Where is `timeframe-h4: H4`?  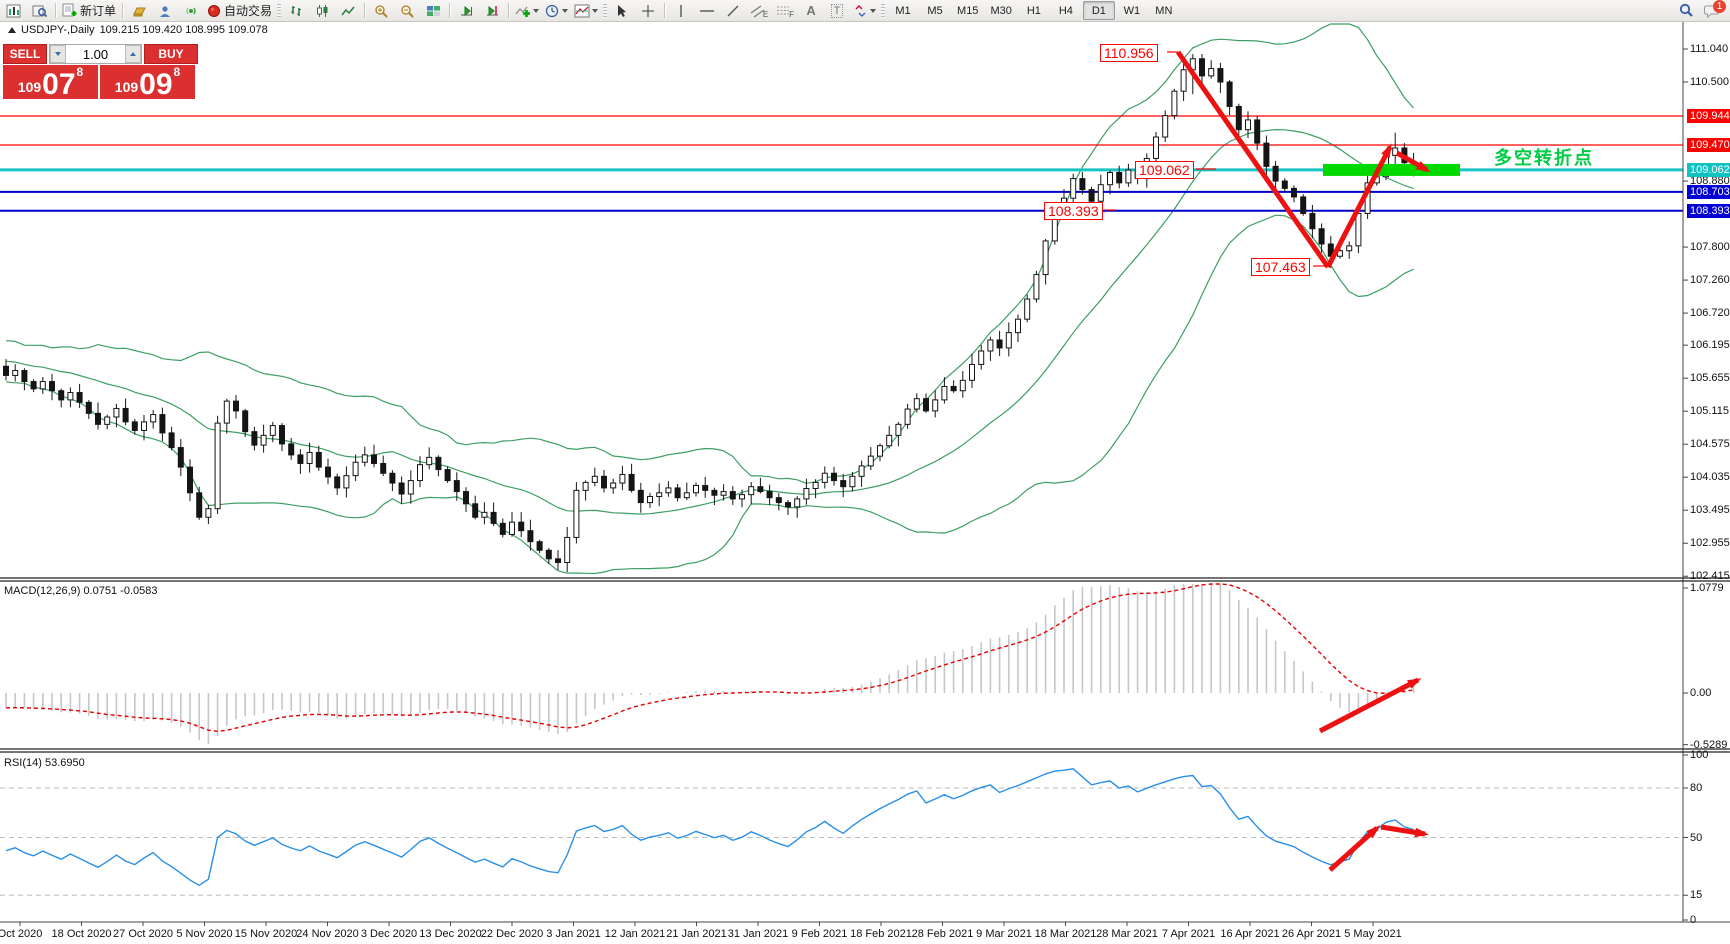
timeframe-h4: H4 is located at coordinates (1065, 10).